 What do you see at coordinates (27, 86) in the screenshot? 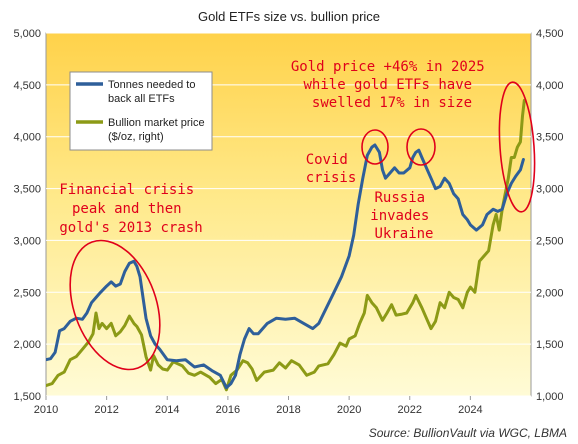
I see `y-left-tick-label: 4,500` at bounding box center [27, 86].